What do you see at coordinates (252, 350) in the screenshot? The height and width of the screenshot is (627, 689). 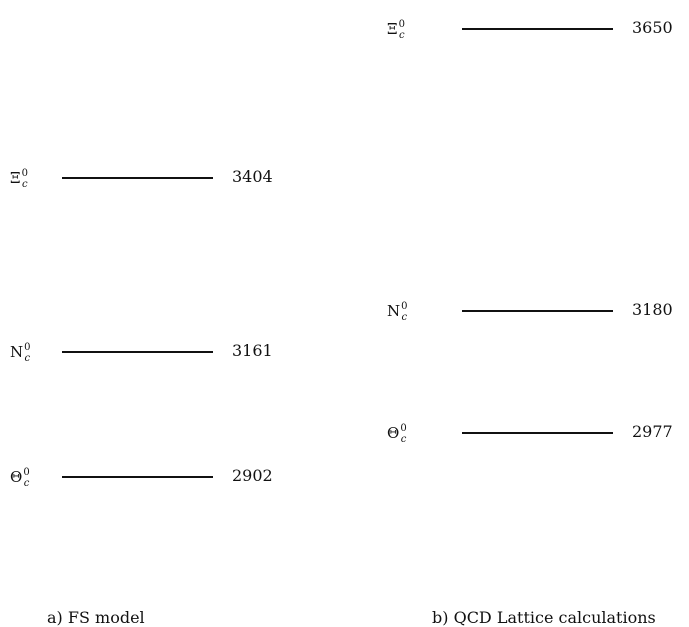 I see `level-mass: 3161` at bounding box center [252, 350].